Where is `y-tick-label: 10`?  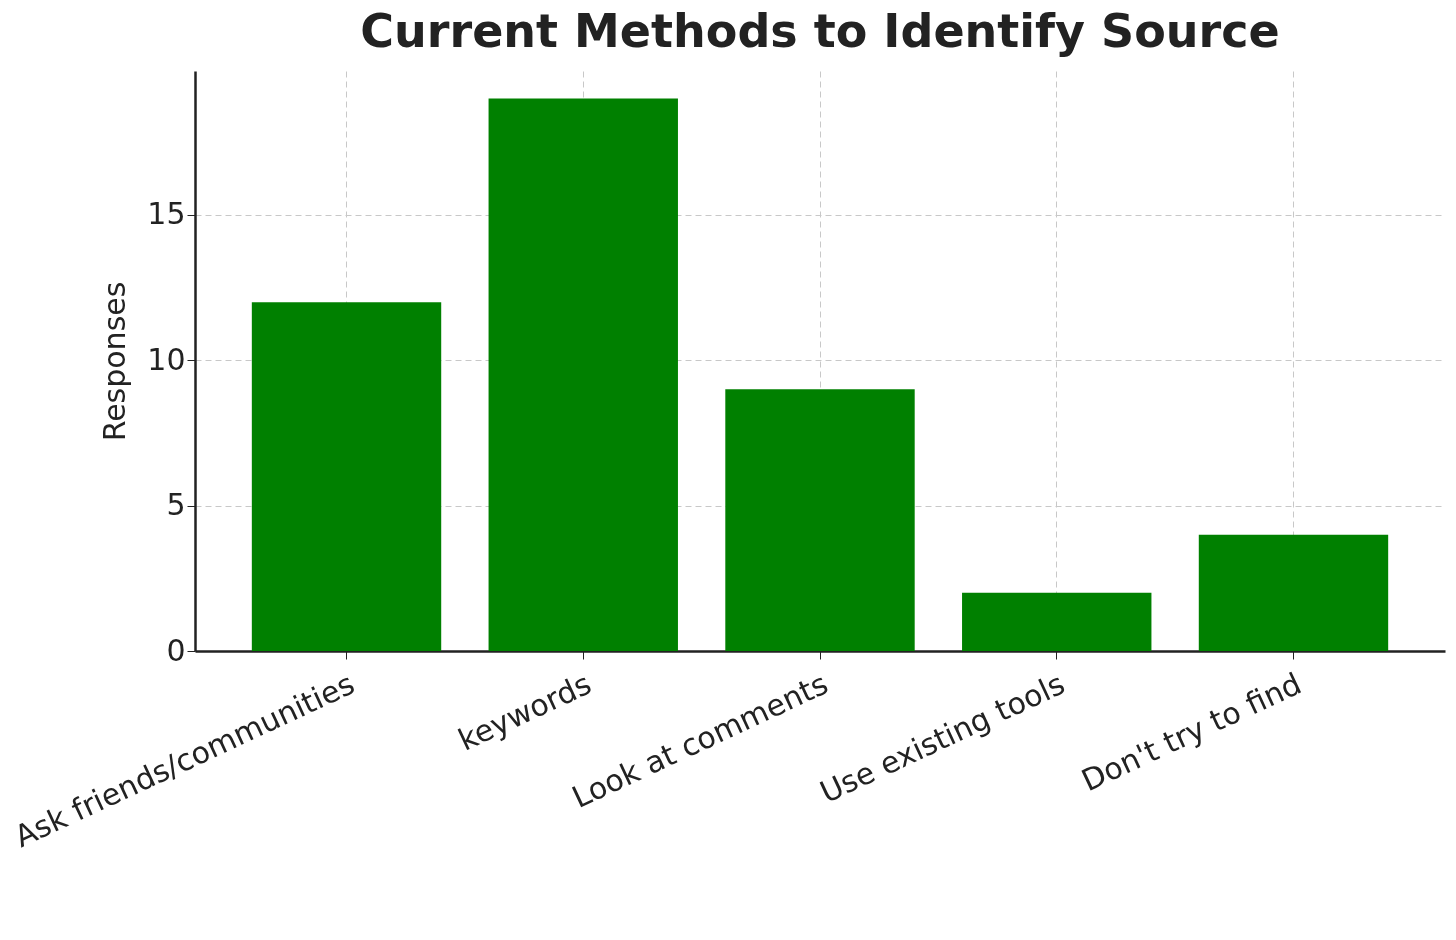 y-tick-label: 10 is located at coordinates (166, 359).